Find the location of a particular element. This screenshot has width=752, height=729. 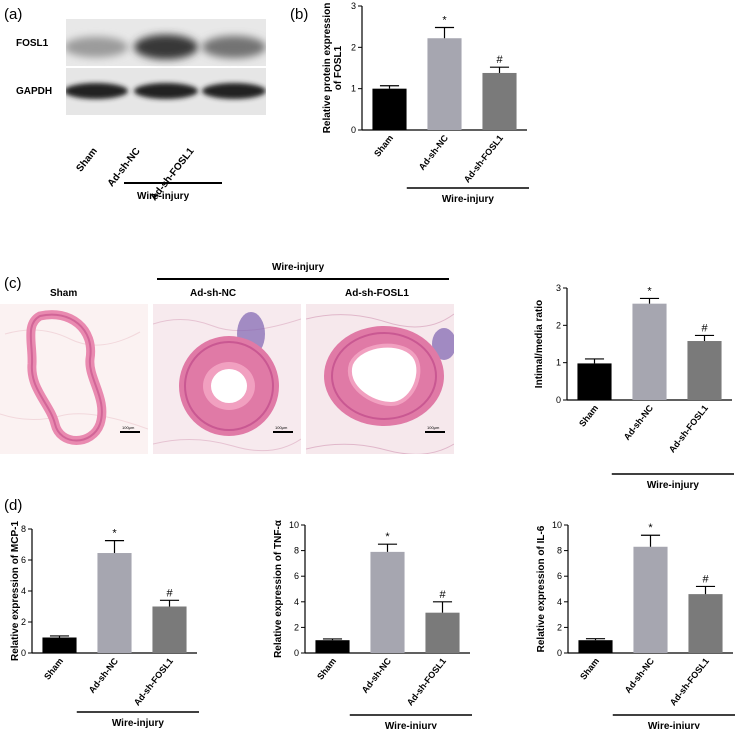

histology-title-sham: Sham is located at coordinates (64, 293).